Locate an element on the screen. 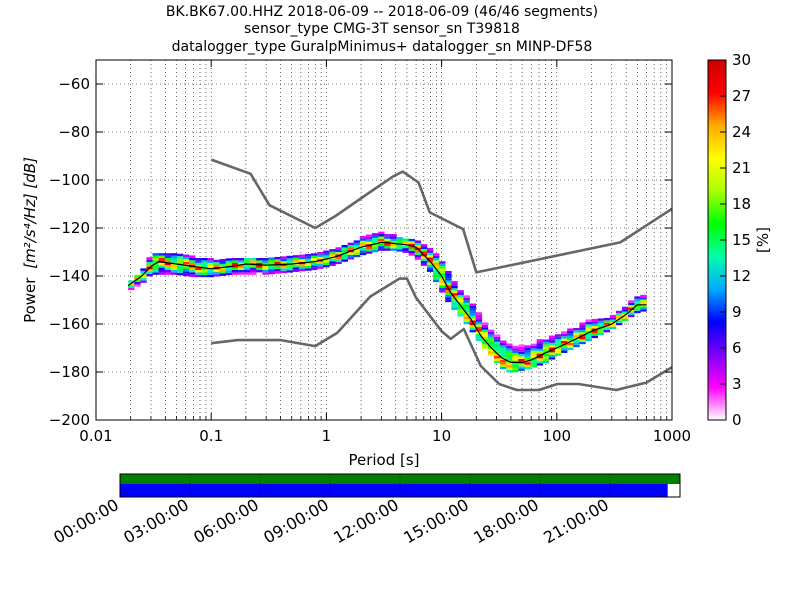 This screenshot has height=600, width=800. colorbar-tick-label: 21 is located at coordinates (741, 168).